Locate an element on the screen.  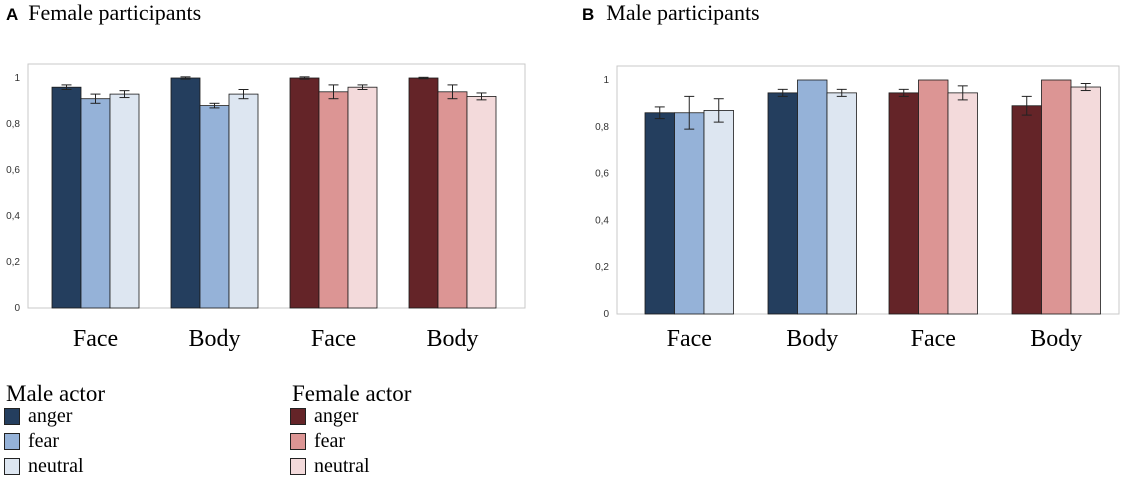
legend-female-neutral: neutral is located at coordinates (330, 466).